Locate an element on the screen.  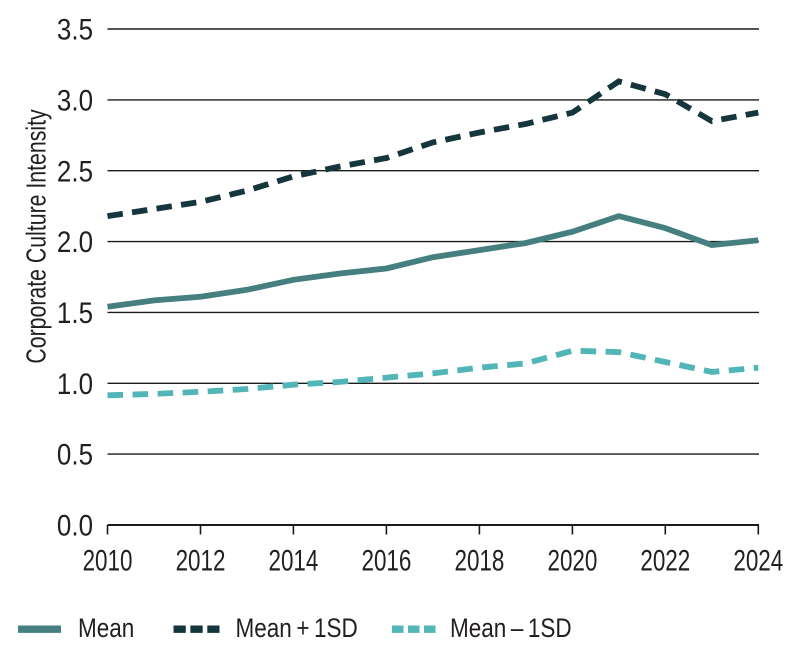
svg-text: Mean – 1SD is located at coordinates (511, 628).